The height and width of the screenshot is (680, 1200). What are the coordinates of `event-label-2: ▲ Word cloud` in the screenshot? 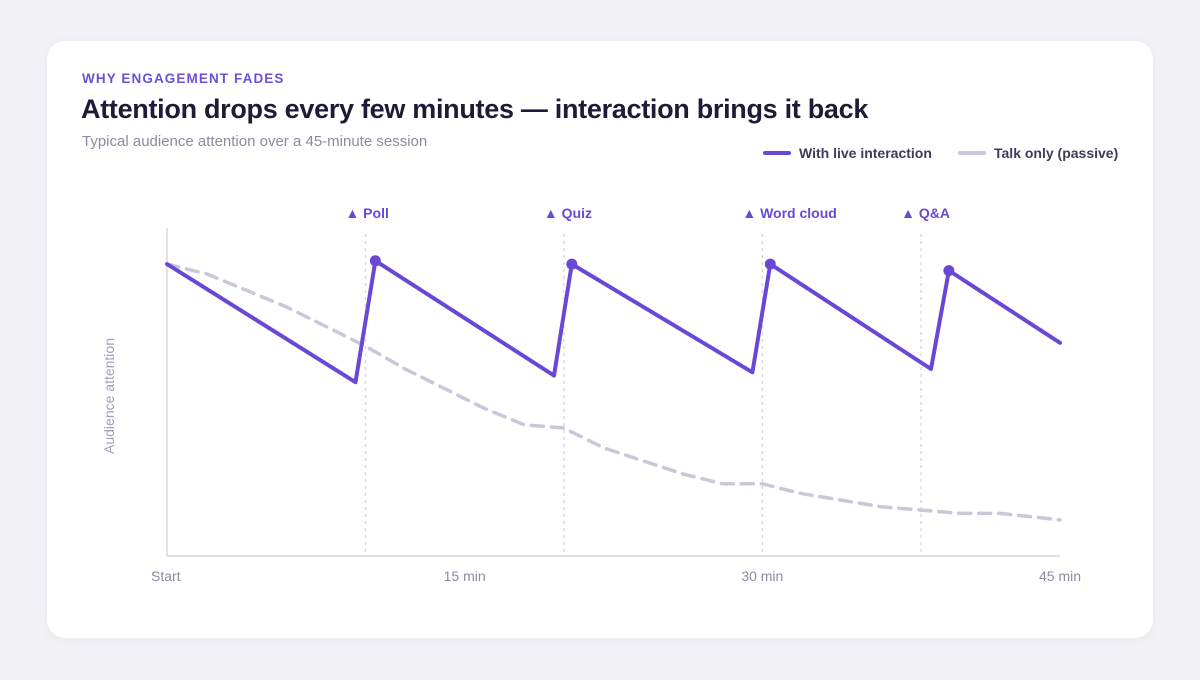 It's located at (789, 213).